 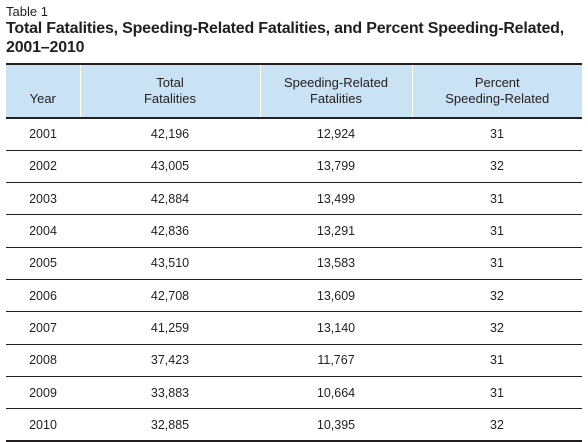 I want to click on table-row: 2010 32,885 10,395 32, so click(x=294, y=425).